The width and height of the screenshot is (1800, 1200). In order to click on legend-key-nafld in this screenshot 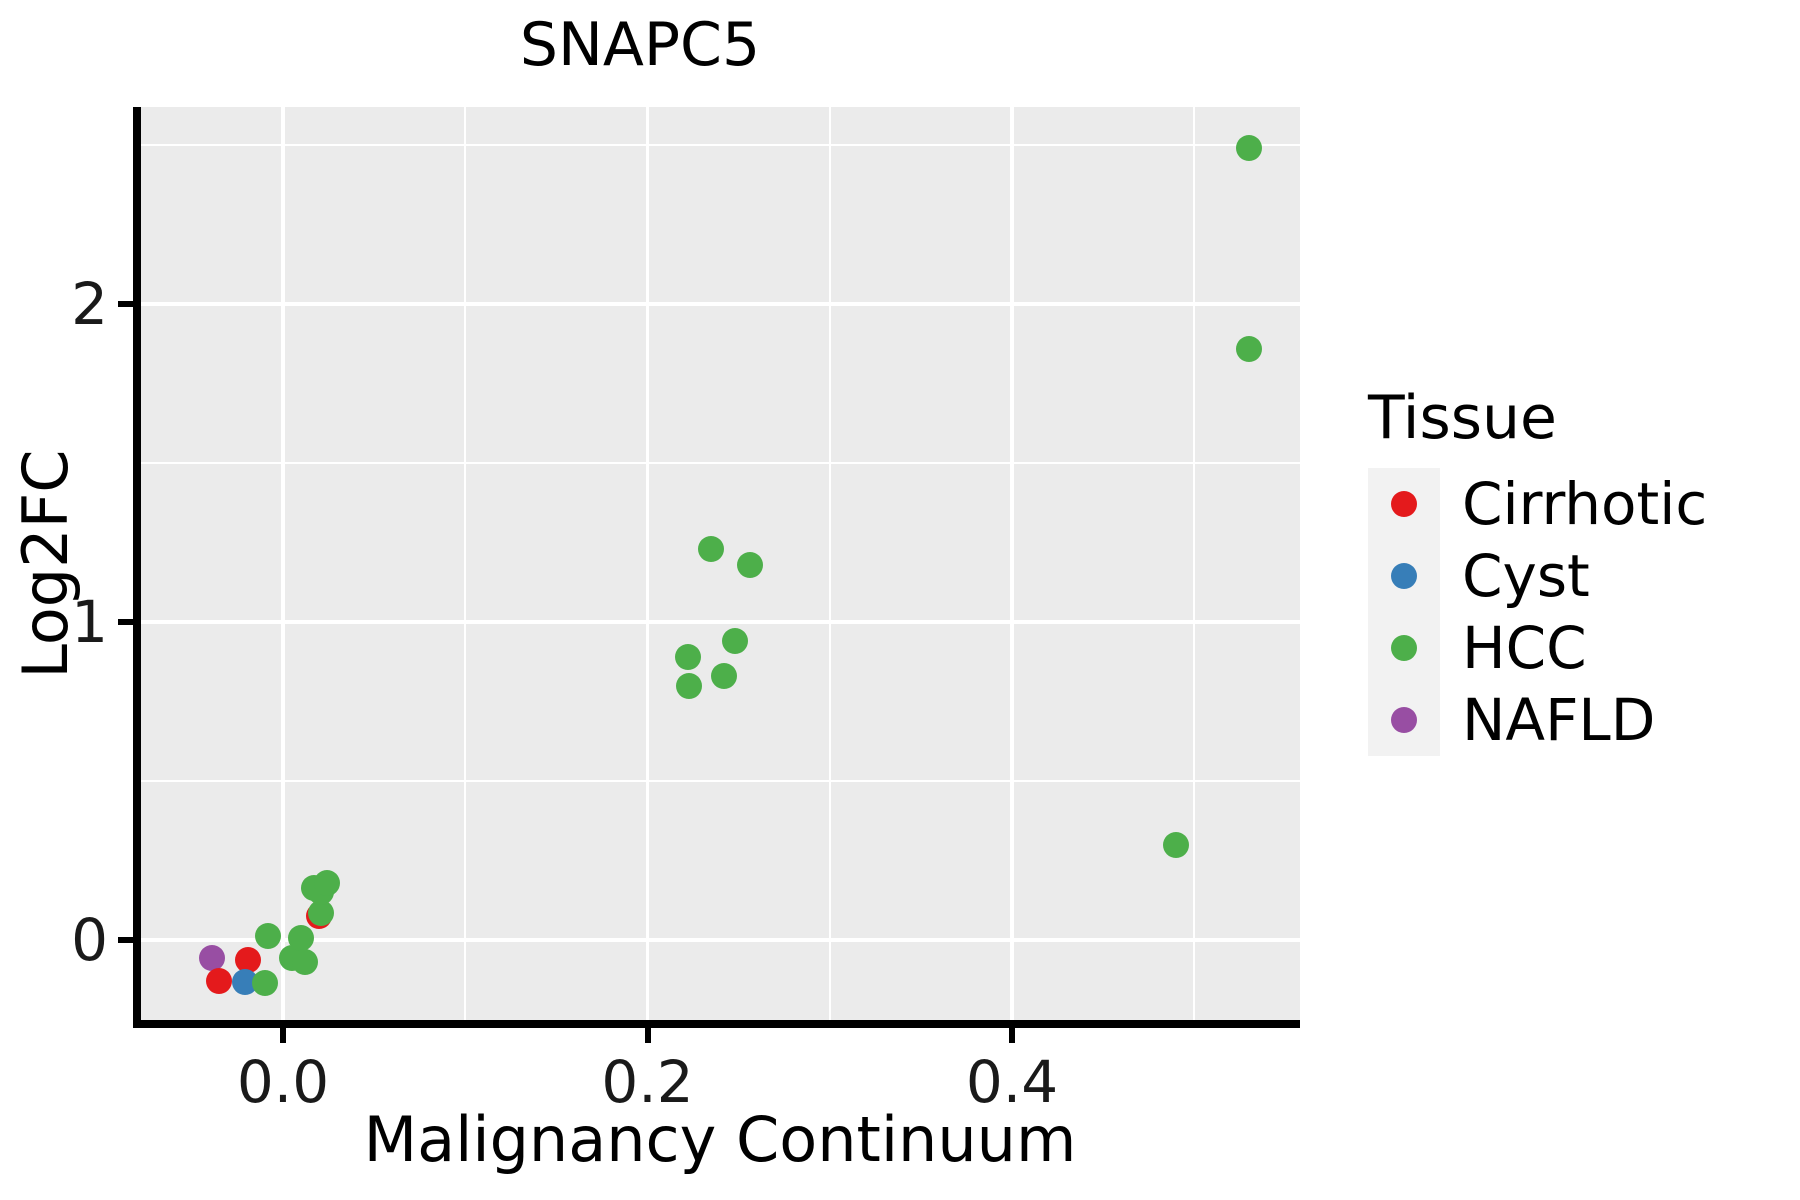, I will do `click(1404, 720)`.